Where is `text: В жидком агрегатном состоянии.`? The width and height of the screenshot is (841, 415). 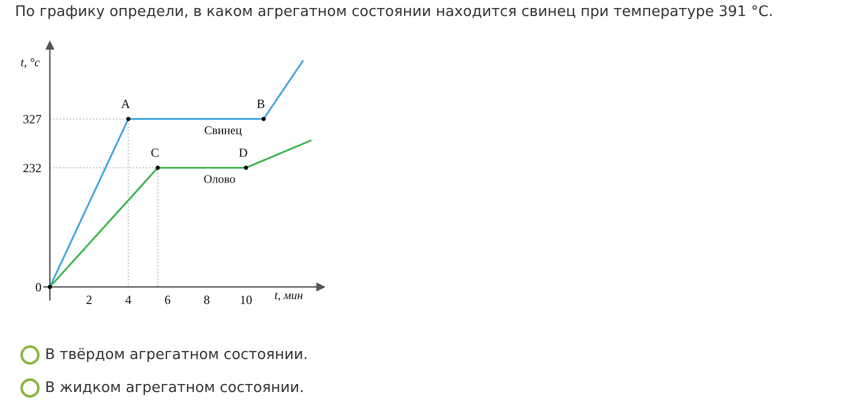 text: В жидком агрегатном состоянии. is located at coordinates (174, 388).